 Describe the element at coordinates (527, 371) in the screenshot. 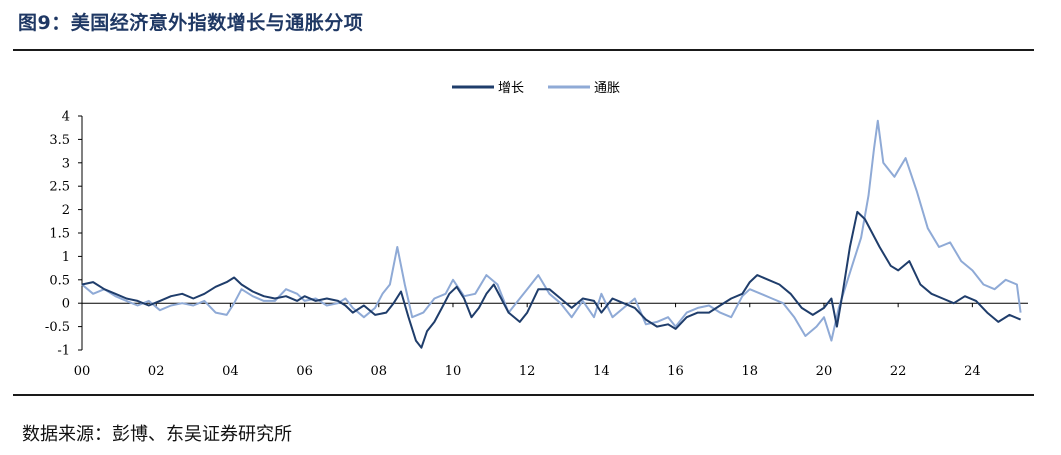

I see `x-tick-label: 12` at that location.